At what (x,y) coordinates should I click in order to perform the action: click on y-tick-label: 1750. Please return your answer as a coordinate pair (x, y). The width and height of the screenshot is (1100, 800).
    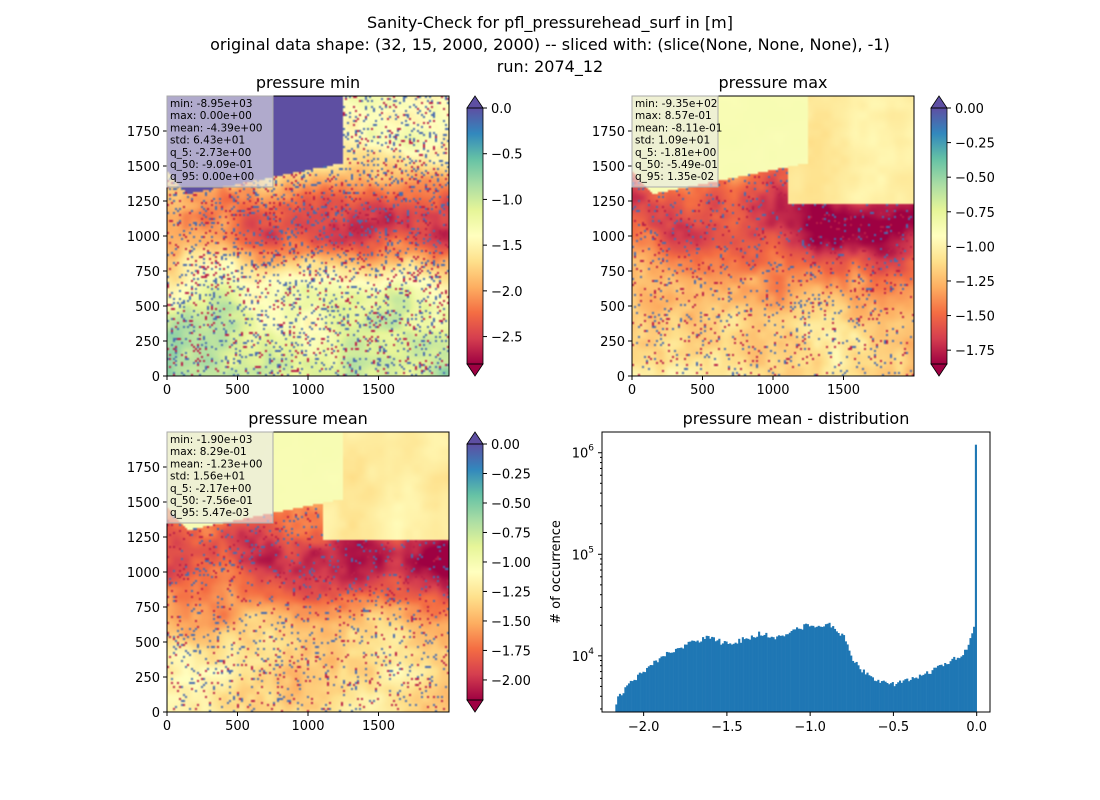
    Looking at the image, I should click on (143, 468).